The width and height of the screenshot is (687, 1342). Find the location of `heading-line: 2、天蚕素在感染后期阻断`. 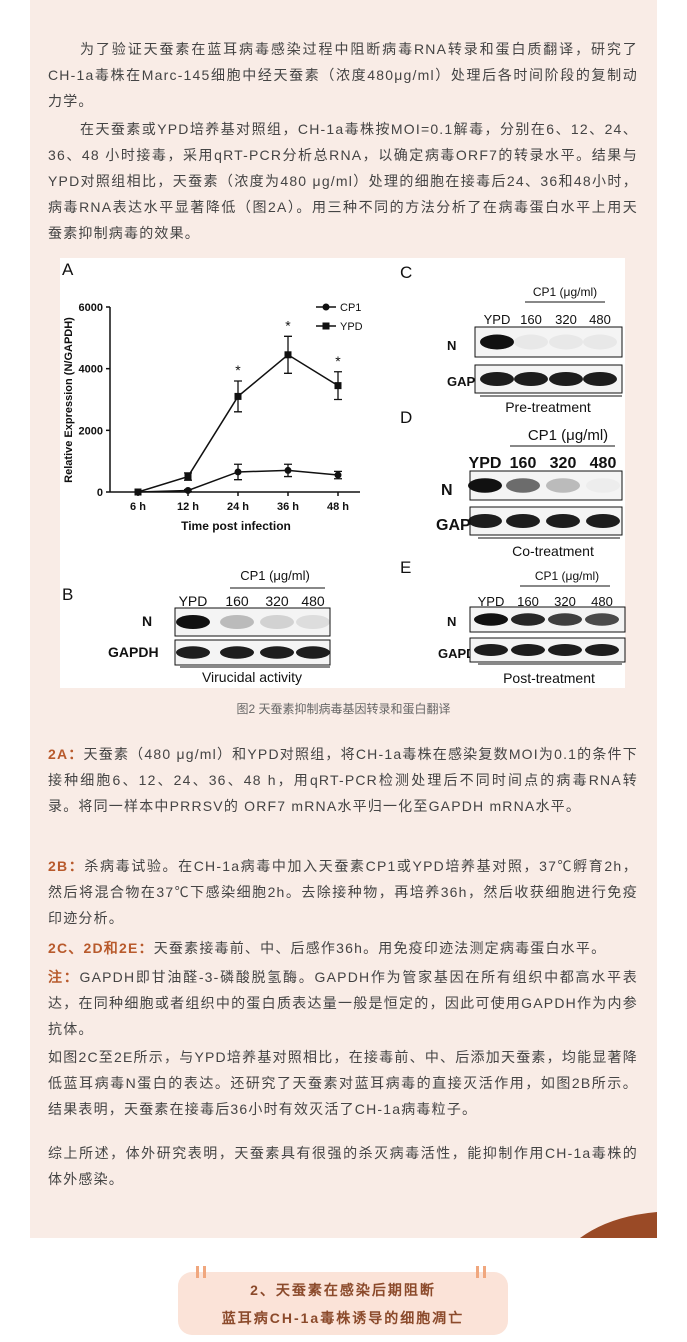

heading-line: 2、天蚕素在感染后期阻断 is located at coordinates (343, 1290).